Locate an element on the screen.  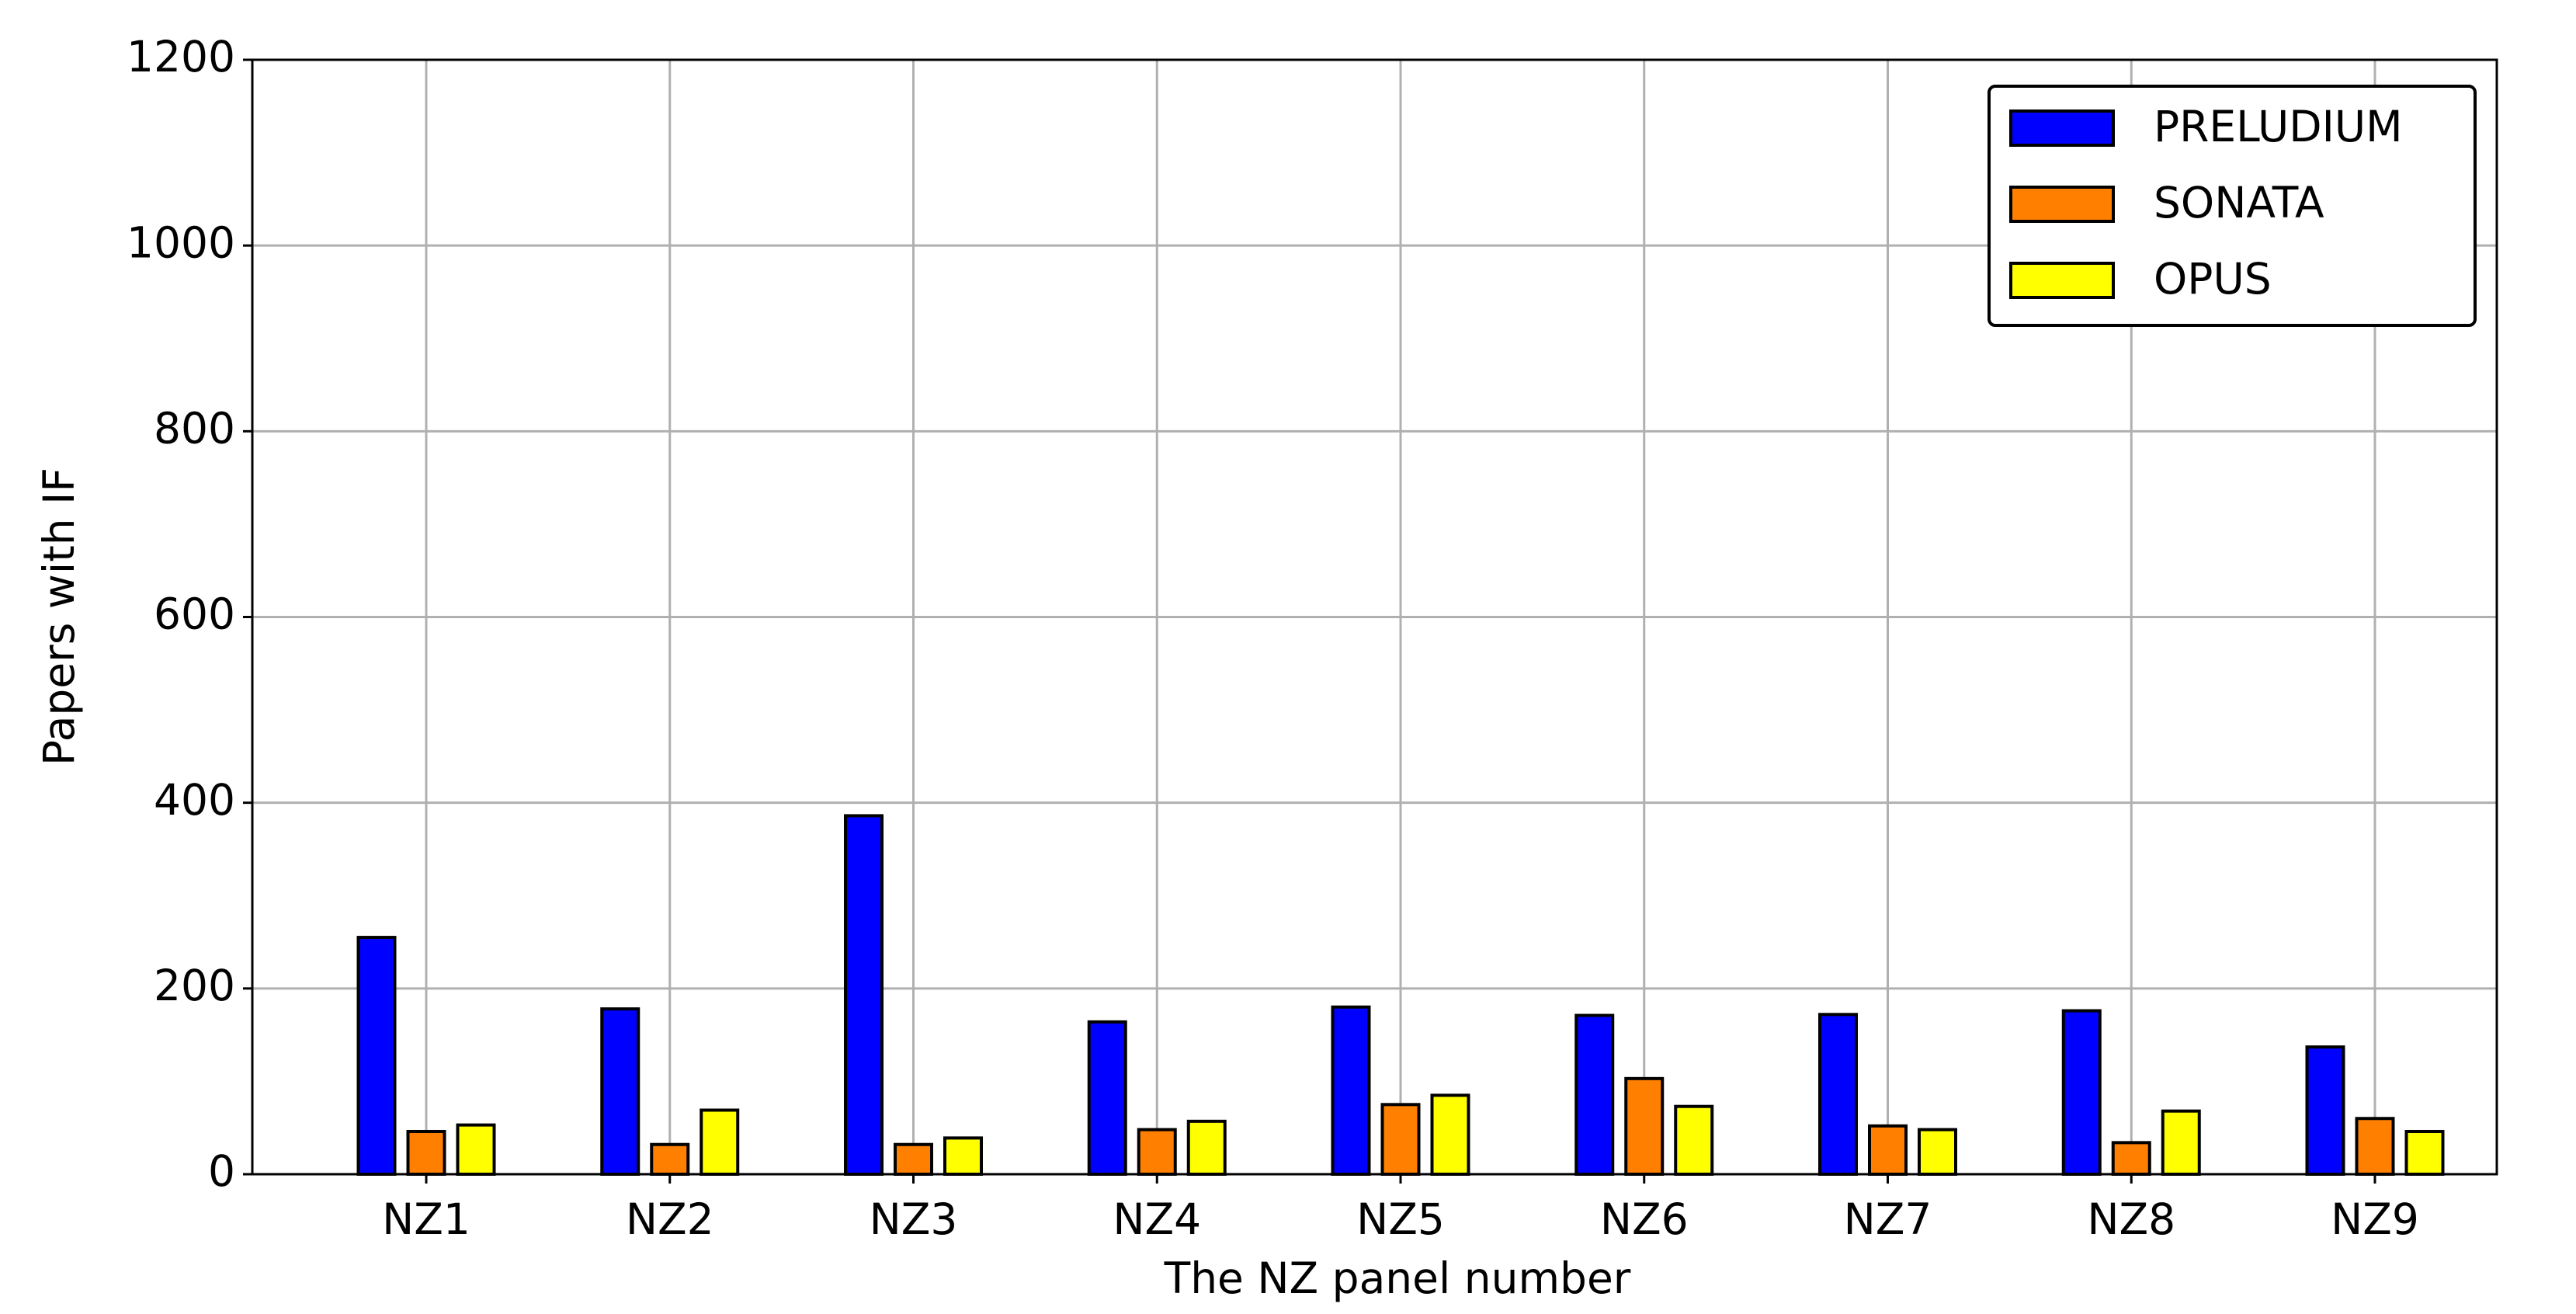
y-tick-label: 600 is located at coordinates (194, 614).